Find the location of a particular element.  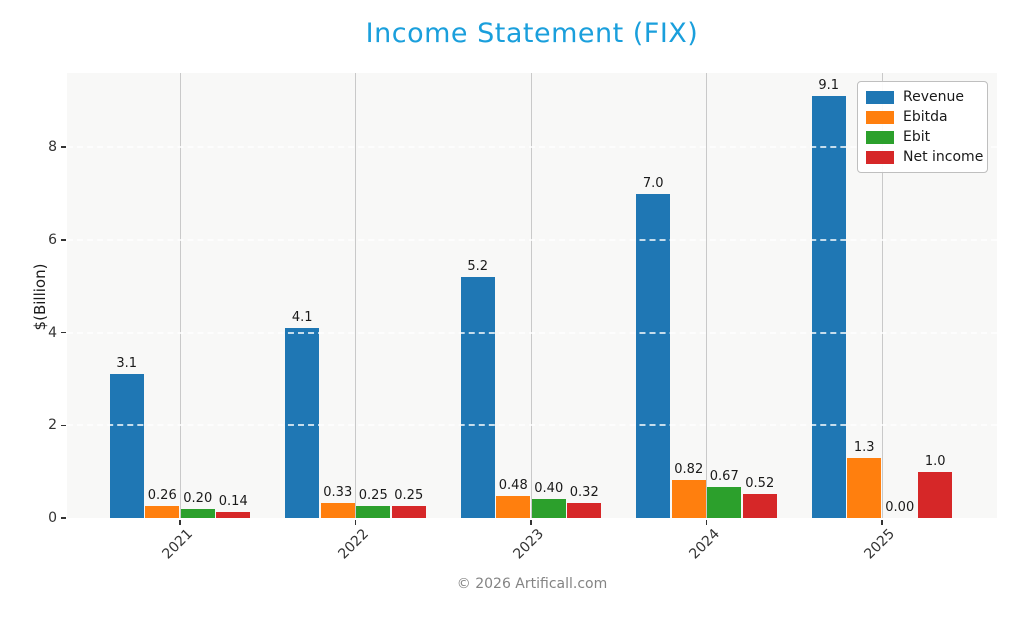

legend-item-ebitda: Ebitda is located at coordinates (922, 117).